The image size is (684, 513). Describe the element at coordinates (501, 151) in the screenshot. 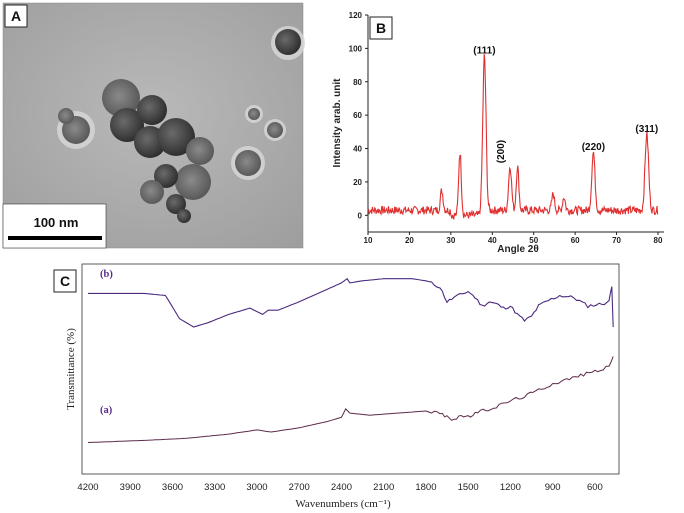

I see `xrd-peak-label: (200)` at that location.